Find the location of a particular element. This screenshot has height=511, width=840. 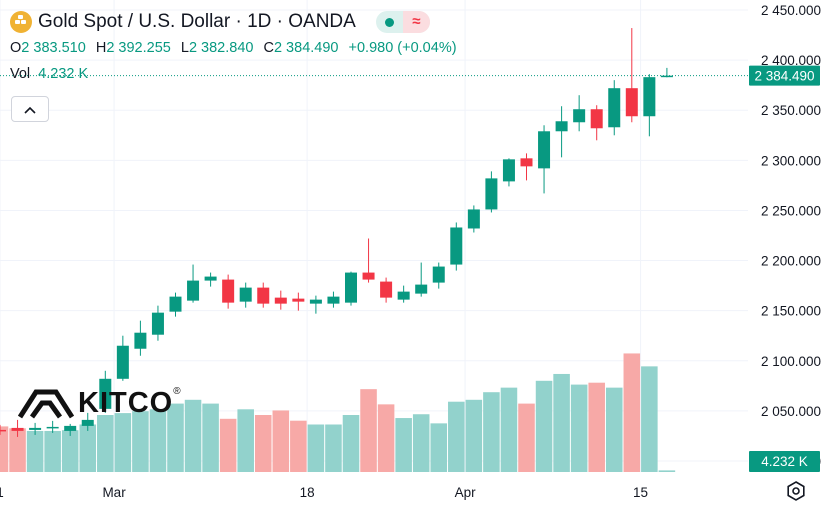

wave-icon: ≈ is located at coordinates (416, 22).